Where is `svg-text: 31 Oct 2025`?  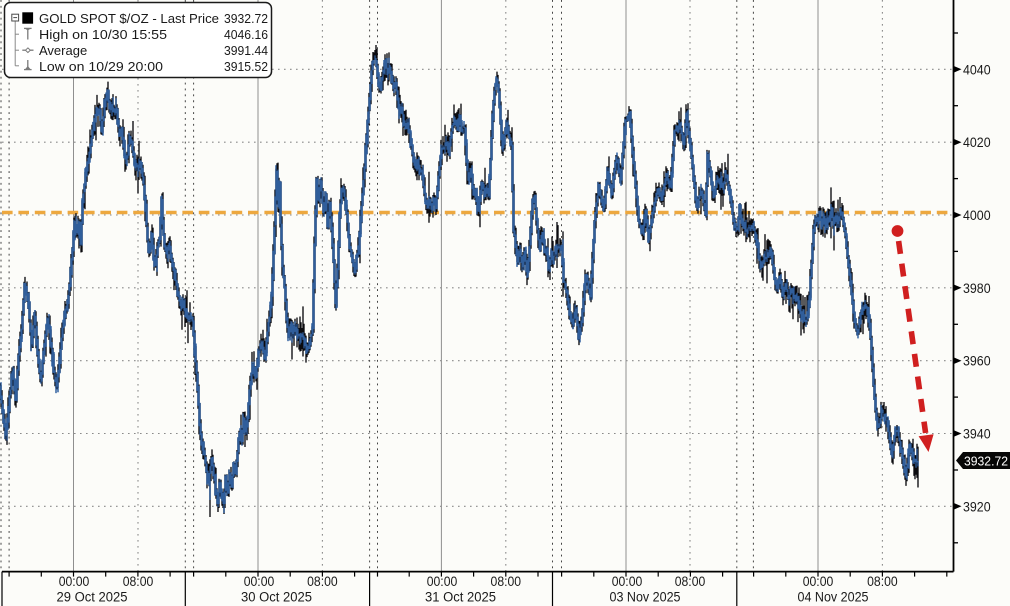
svg-text: 31 Oct 2025 is located at coordinates (460, 597).